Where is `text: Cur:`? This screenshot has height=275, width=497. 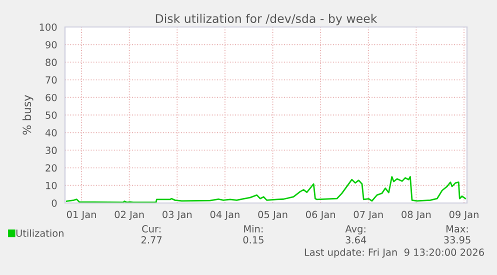 text: Cur: is located at coordinates (151, 229).